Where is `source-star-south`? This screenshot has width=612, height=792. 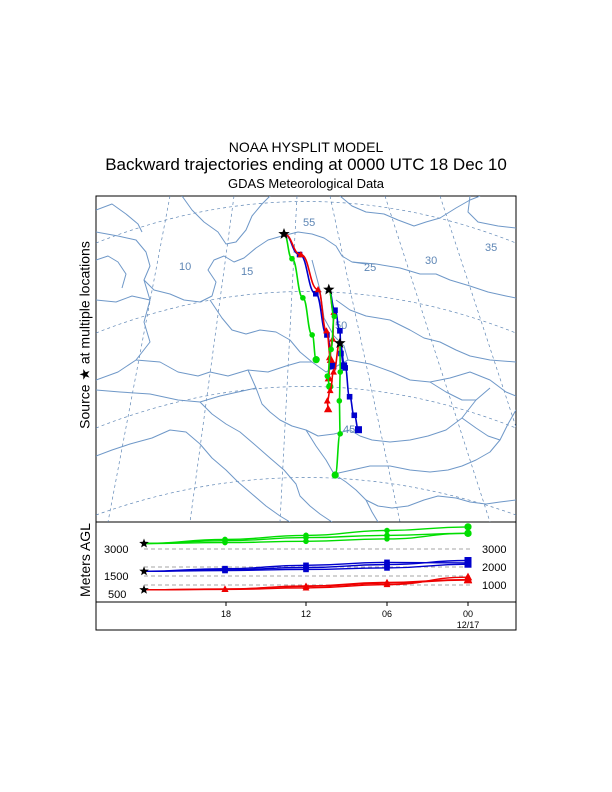
source-star-south is located at coordinates (340, 342).